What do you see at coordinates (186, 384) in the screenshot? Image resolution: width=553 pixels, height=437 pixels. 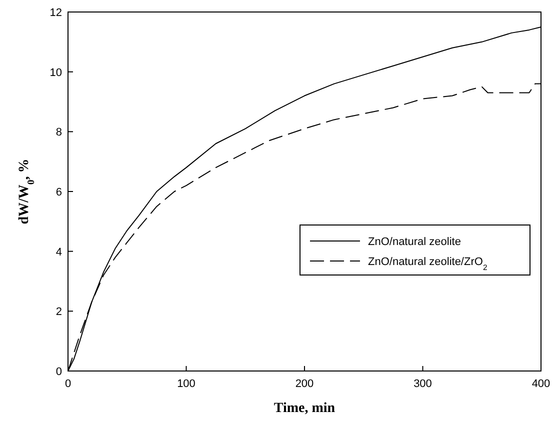 I see `x-tick-label: 100` at bounding box center [186, 384].